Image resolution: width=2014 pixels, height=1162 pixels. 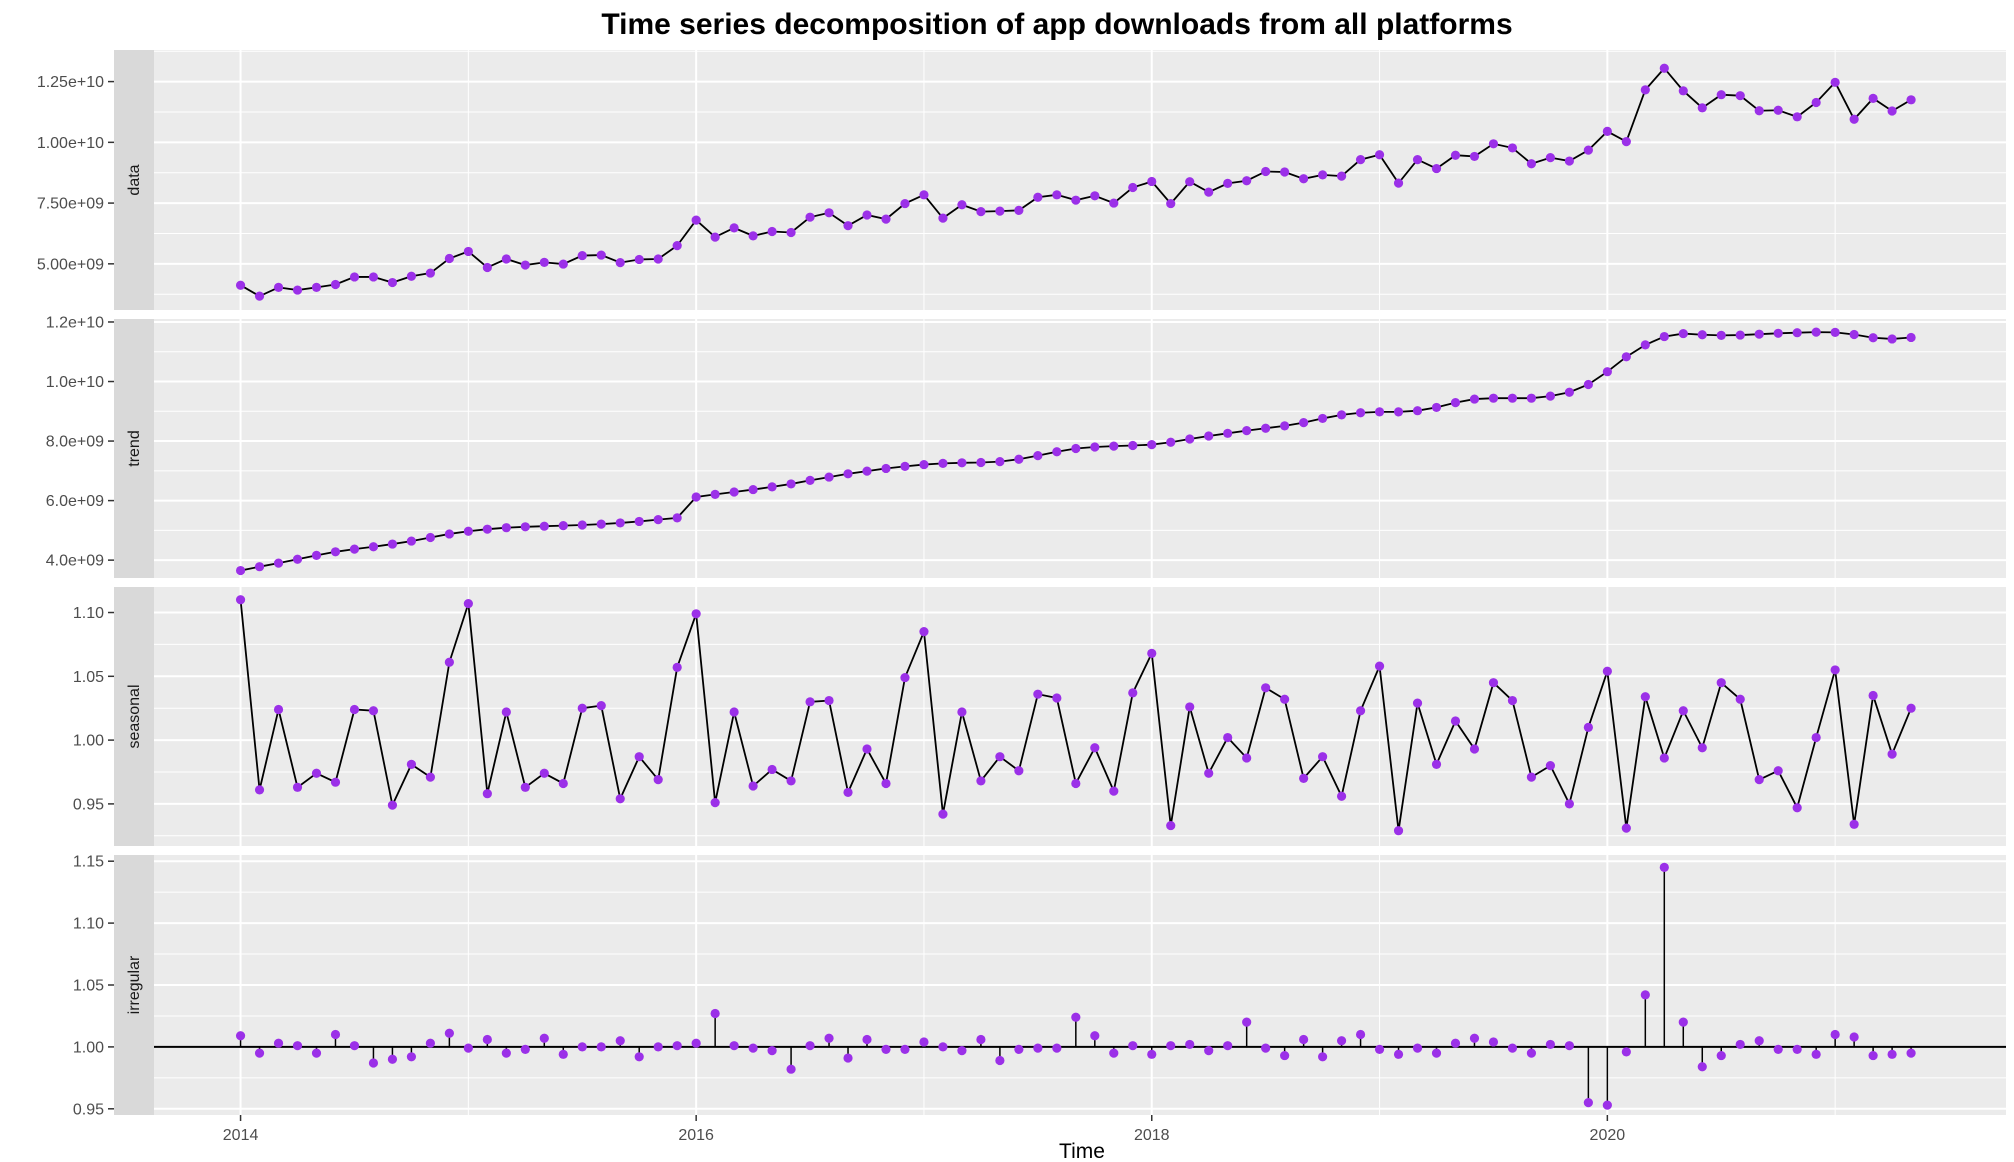 What do you see at coordinates (696, 1135) in the screenshot?
I see `x-tick-label: 2016` at bounding box center [696, 1135].